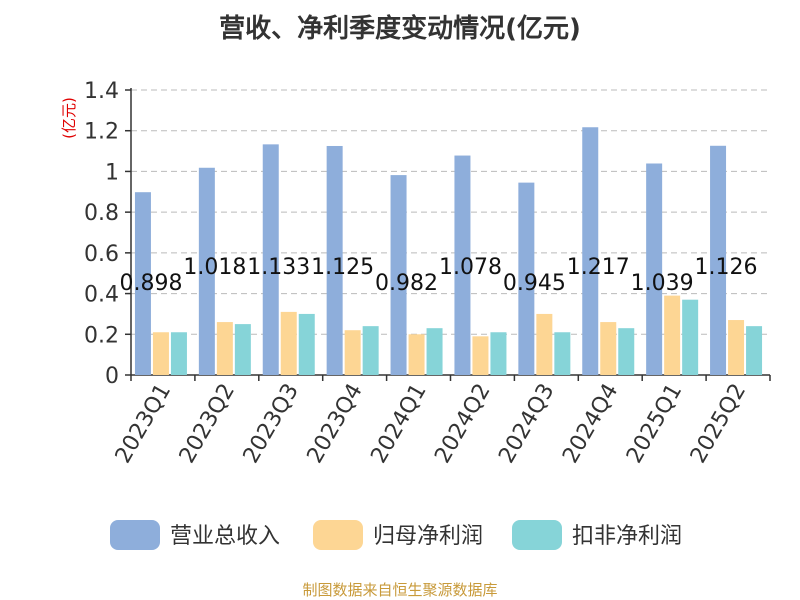 This screenshot has height=600, width=800. Describe the element at coordinates (150, 283) in the screenshot. I see `data-label: 0.898` at that location.